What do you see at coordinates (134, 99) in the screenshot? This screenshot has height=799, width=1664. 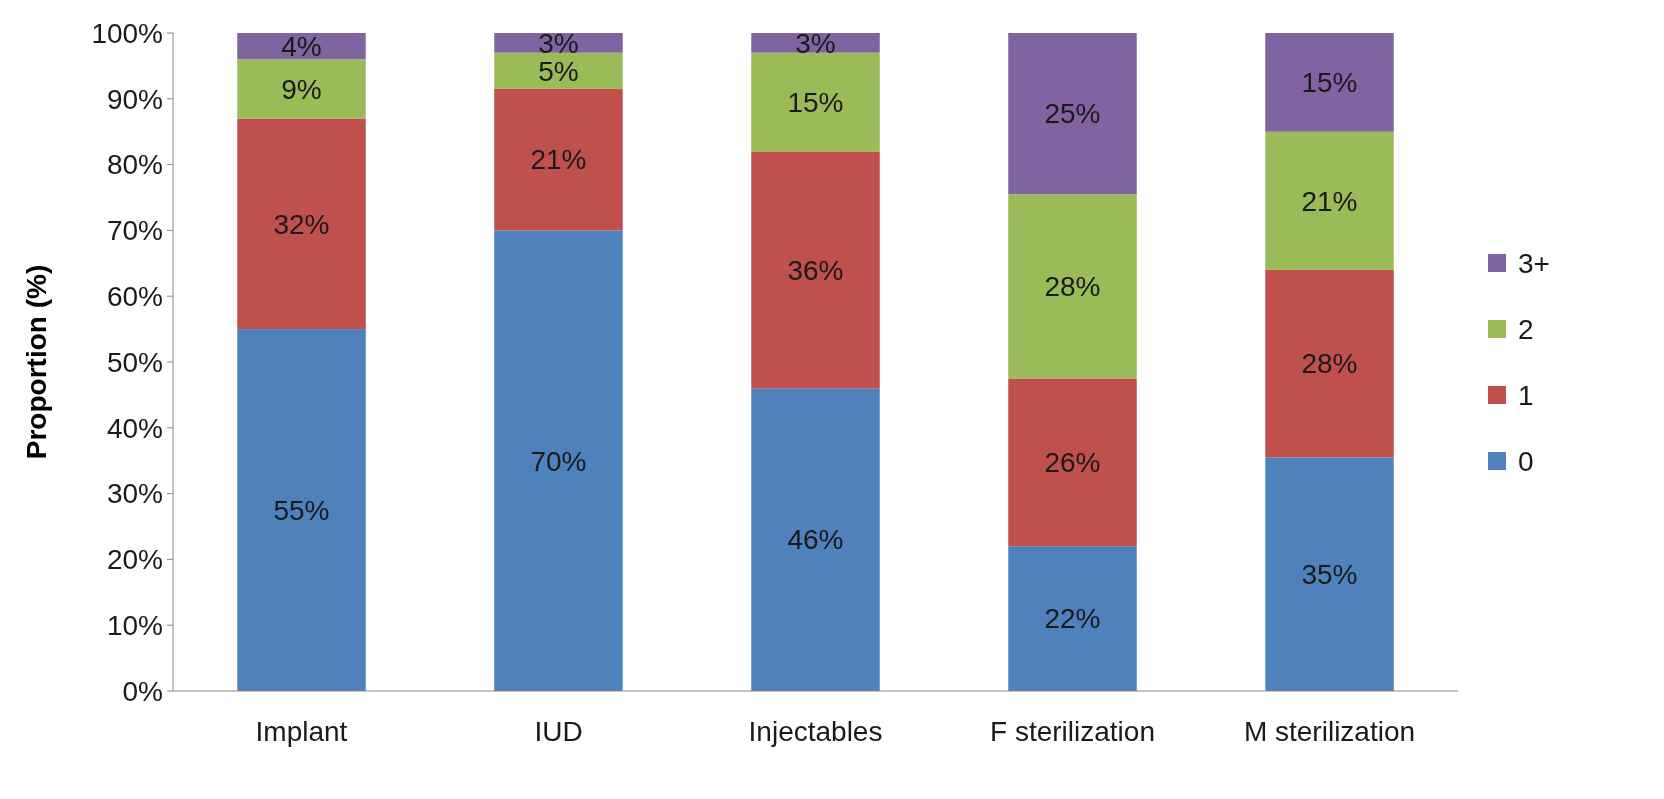 I see `y-tick-label: 90%` at bounding box center [134, 99].